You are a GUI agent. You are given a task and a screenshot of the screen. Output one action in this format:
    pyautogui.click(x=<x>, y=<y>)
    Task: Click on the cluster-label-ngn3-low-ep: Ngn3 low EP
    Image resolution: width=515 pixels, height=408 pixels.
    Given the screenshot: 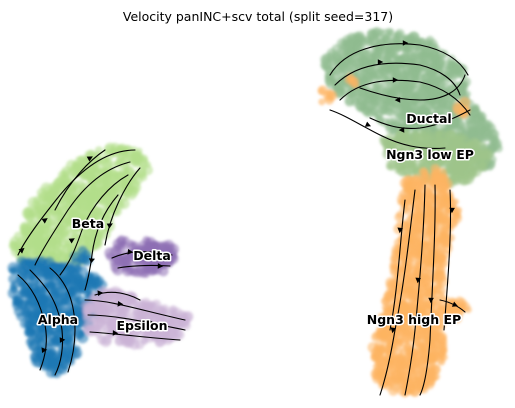 What is the action you would take?
    pyautogui.click(x=430, y=154)
    